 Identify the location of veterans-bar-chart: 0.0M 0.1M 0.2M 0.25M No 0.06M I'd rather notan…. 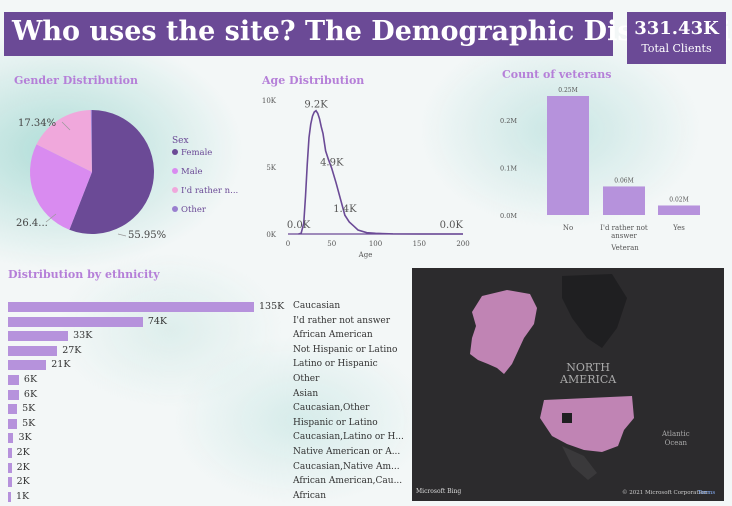
(600, 169).